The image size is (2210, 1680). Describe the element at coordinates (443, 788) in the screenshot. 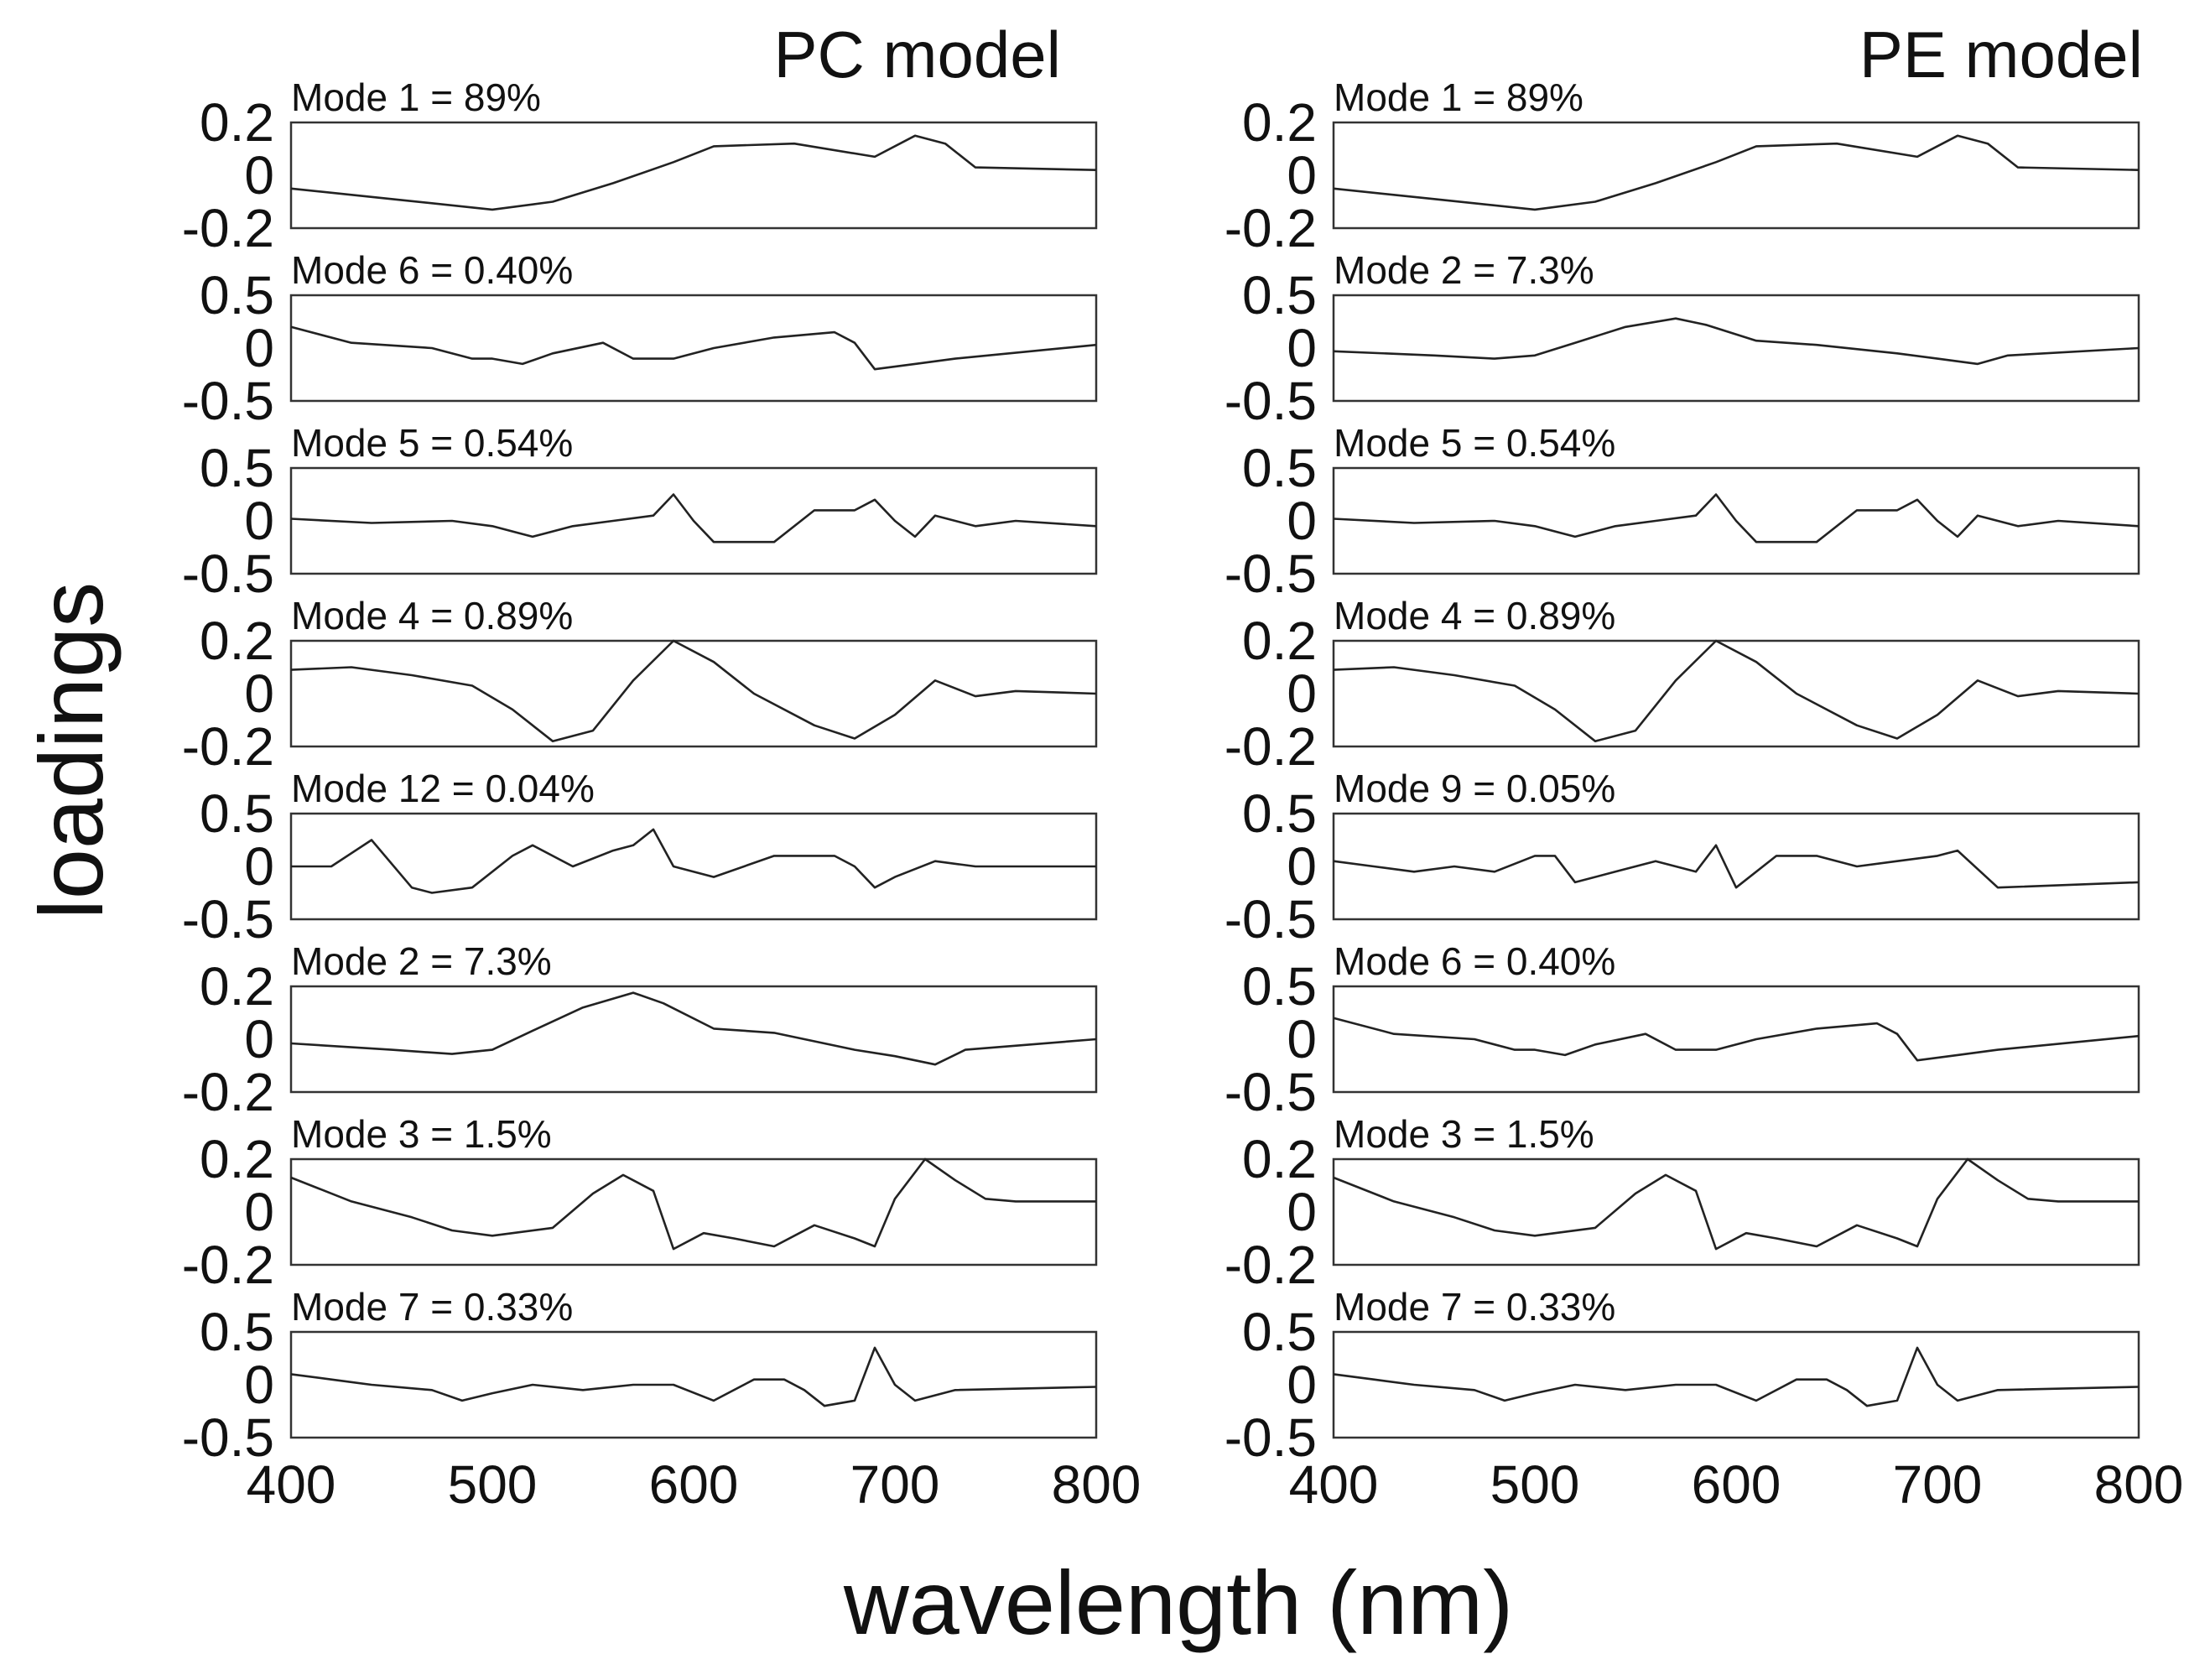

I see `panel-label: Mode 12 = 0.04%` at that location.